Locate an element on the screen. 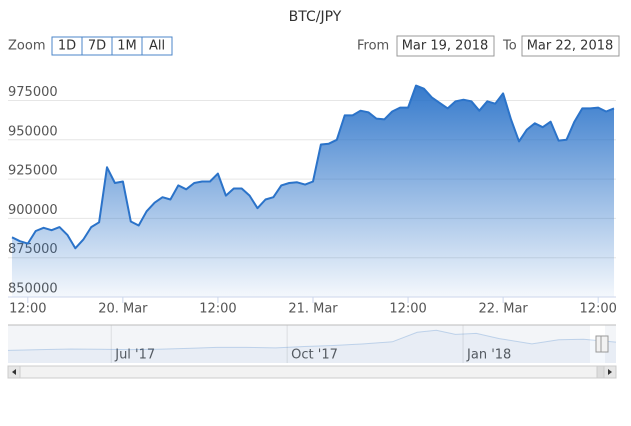 The width and height of the screenshot is (631, 426). to-label: To is located at coordinates (509, 46).